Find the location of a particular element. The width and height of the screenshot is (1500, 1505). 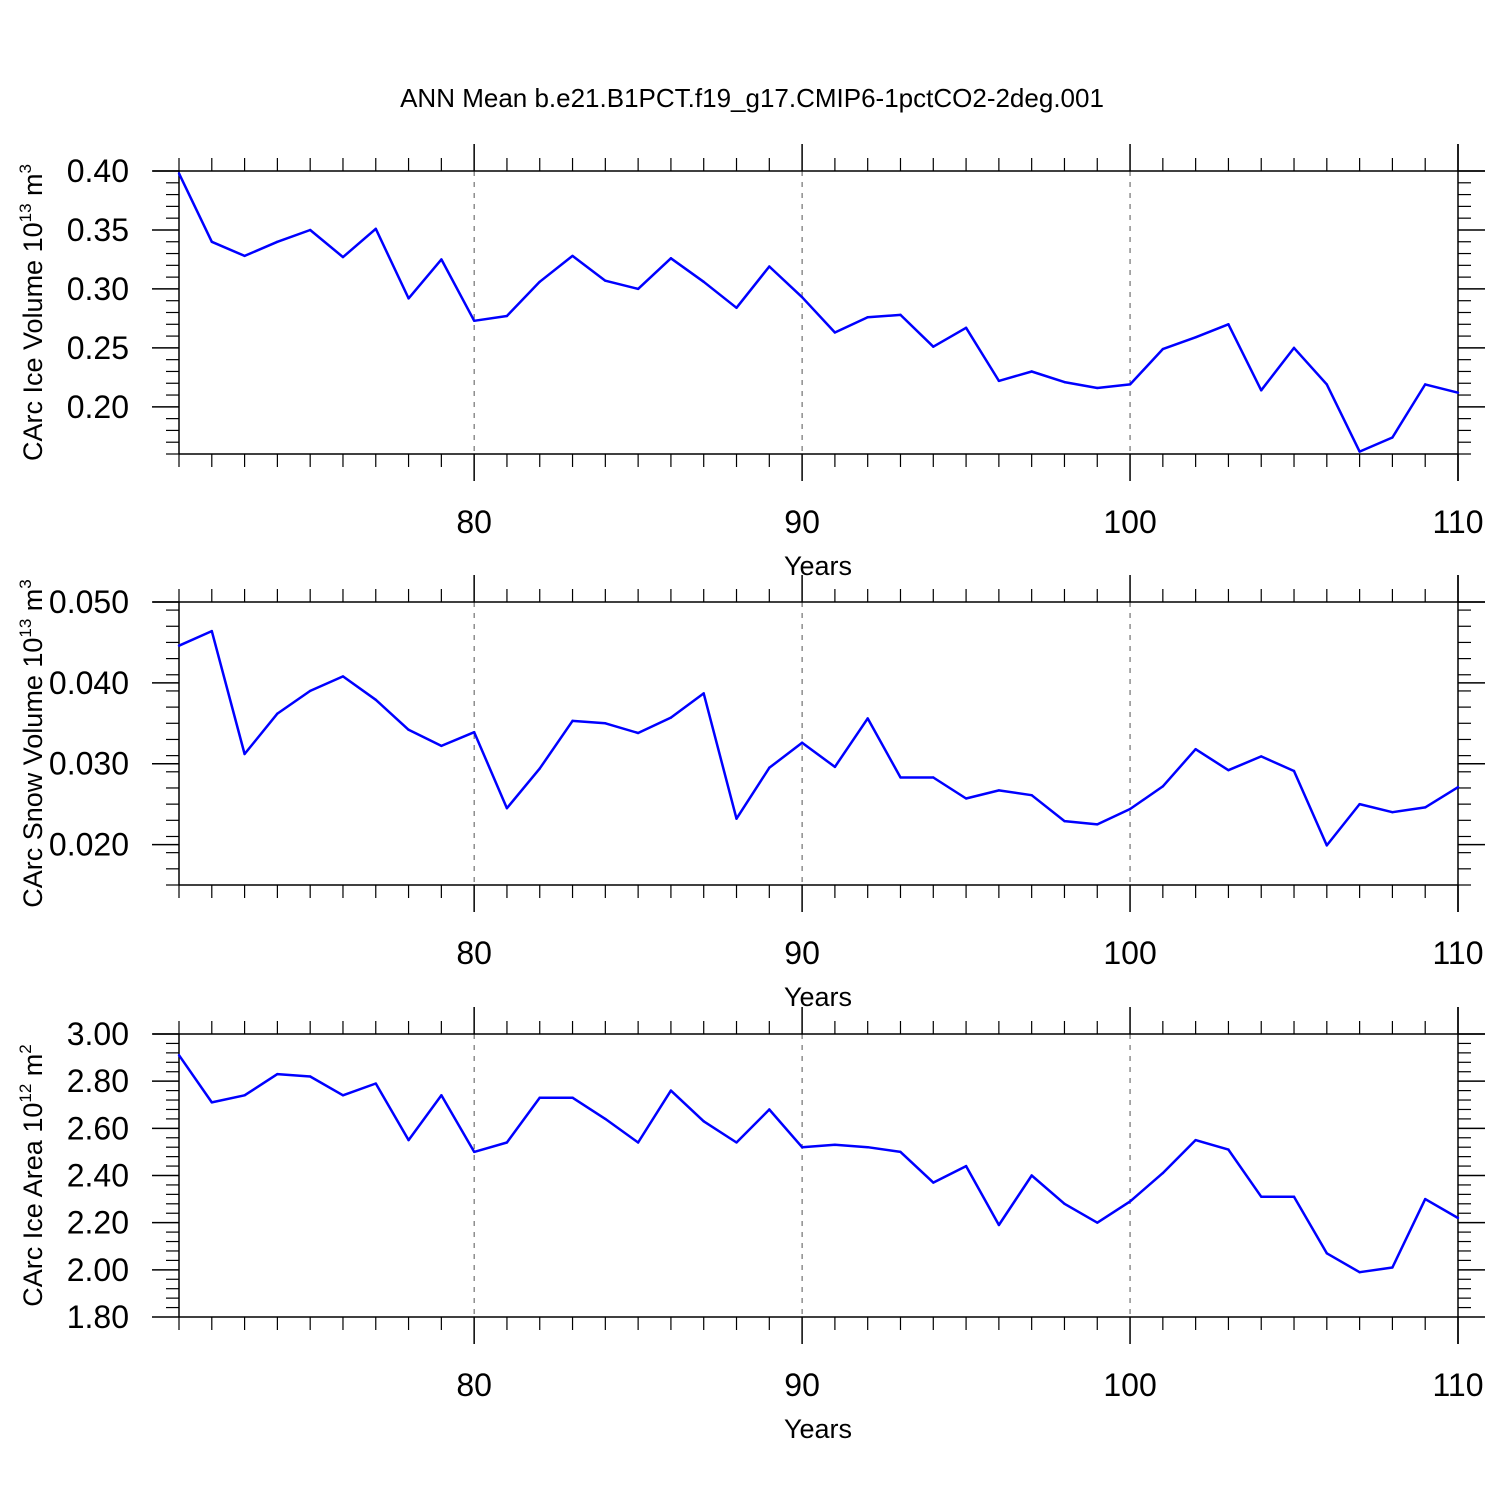

y-tick-label: 0.050 is located at coordinates (89, 602).